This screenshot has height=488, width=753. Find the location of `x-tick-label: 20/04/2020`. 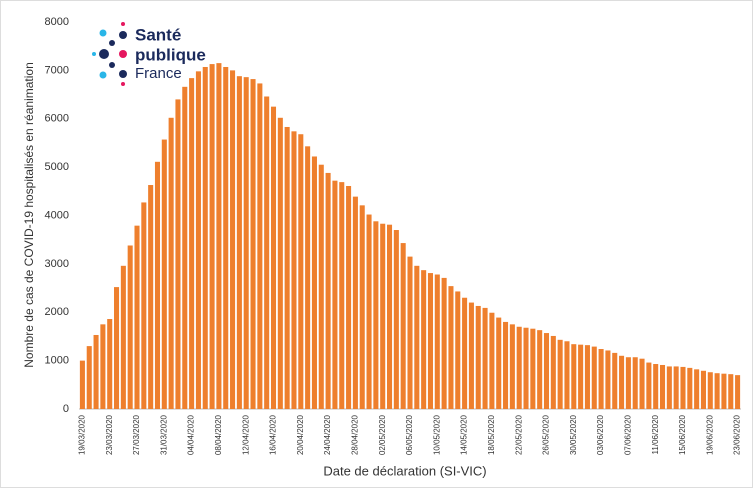

x-tick-label: 20/04/2020 is located at coordinates (300, 434).